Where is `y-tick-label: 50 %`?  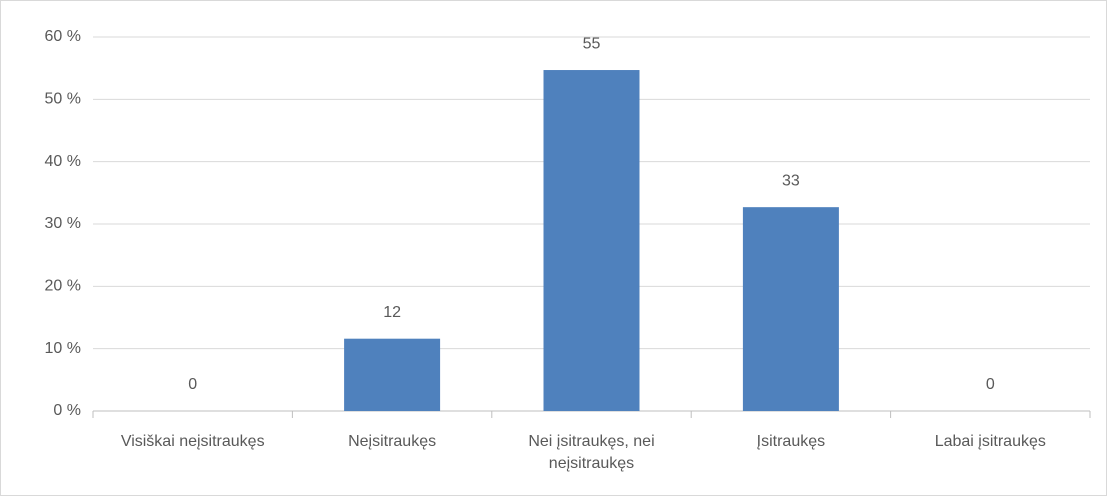 y-tick-label: 50 % is located at coordinates (63, 99).